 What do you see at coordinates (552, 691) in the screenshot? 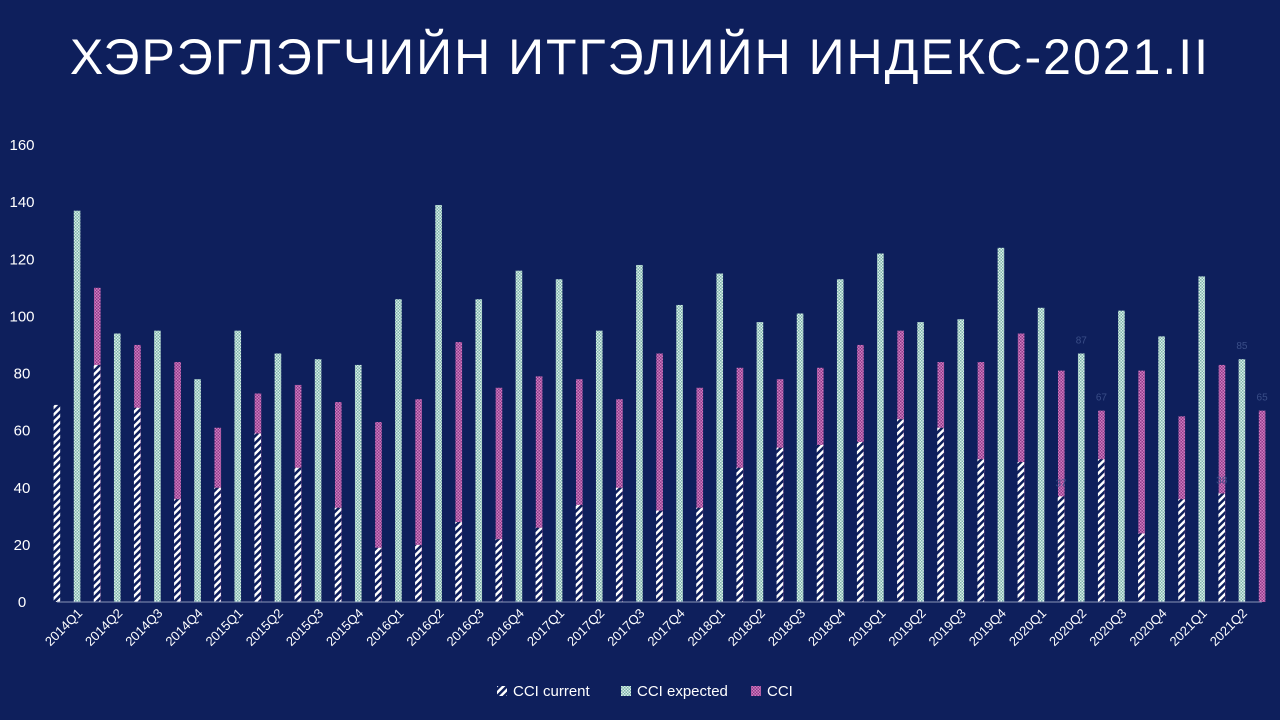
I see `legend-label-cci-current: CCI current` at bounding box center [552, 691].